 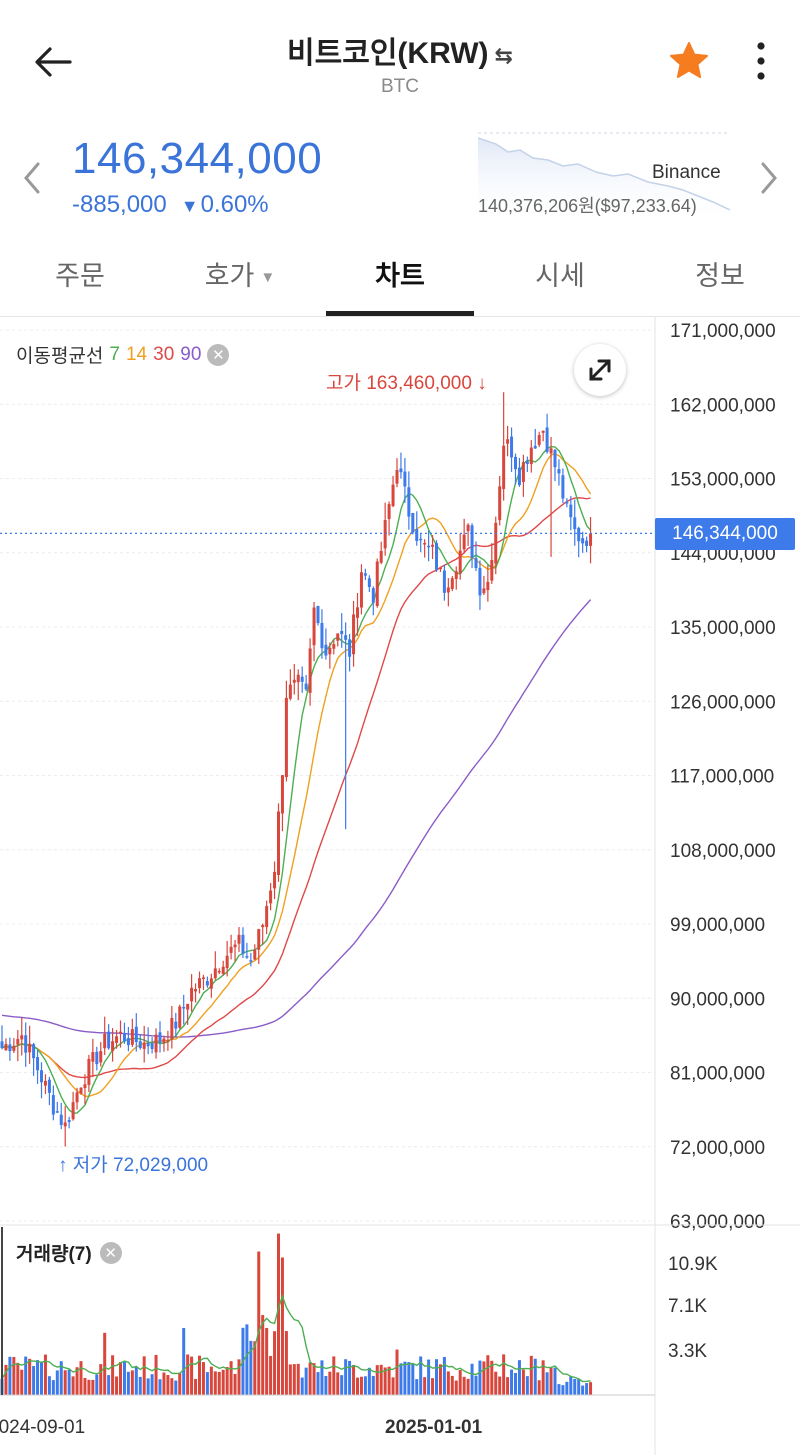 I want to click on page-title: 비트코인(KRW) ⇆, so click(x=400, y=50).